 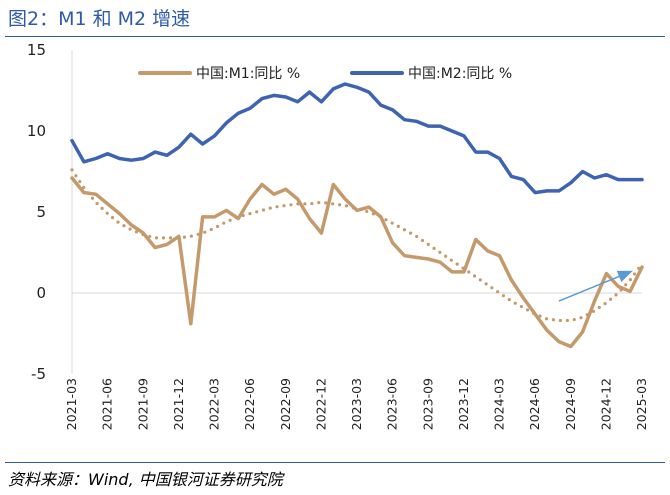 I want to click on figure-title: 图2：M1 和 M2 增速, so click(x=99, y=19).